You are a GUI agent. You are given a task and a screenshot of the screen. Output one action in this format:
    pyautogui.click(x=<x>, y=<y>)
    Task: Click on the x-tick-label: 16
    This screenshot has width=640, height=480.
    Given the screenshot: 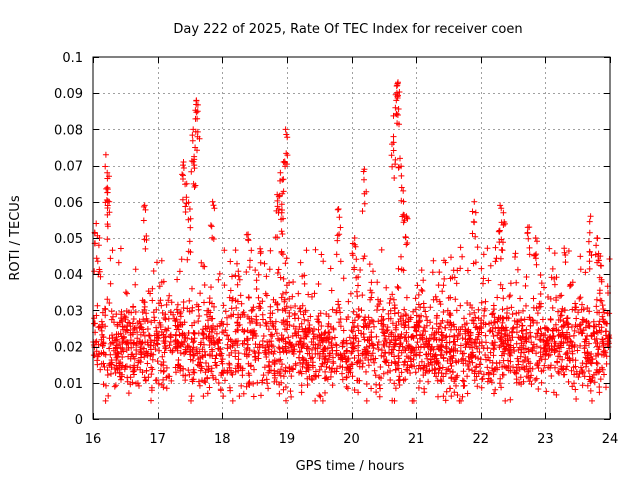 What is the action you would take?
    pyautogui.click(x=93, y=439)
    